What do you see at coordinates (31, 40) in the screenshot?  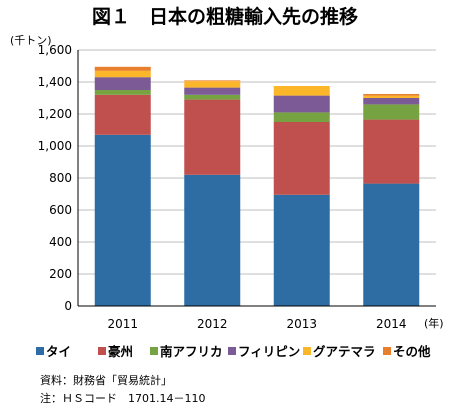 I see `y-axis-unit: (千トン)` at bounding box center [31, 40].